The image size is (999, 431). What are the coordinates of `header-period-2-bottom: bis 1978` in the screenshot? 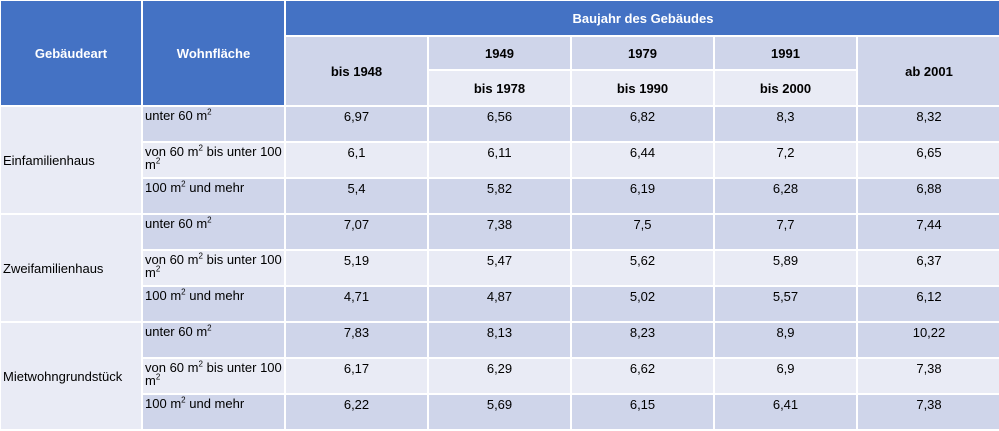 It's located at (499, 88).